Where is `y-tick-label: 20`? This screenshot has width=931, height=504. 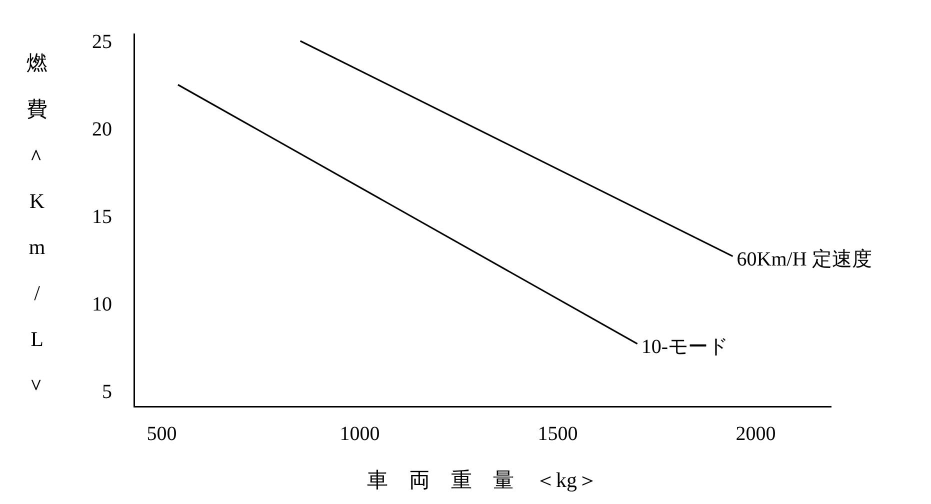
y-tick-label: 20 is located at coordinates (102, 129).